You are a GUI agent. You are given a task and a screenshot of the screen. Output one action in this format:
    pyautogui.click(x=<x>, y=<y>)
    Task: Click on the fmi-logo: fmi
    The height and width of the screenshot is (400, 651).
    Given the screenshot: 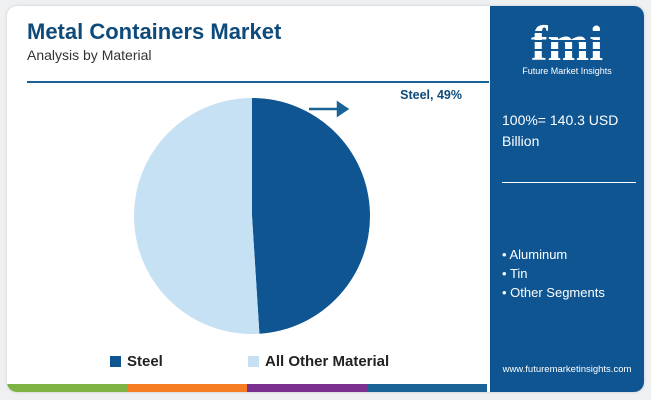 What is the action you would take?
    pyautogui.click(x=567, y=43)
    